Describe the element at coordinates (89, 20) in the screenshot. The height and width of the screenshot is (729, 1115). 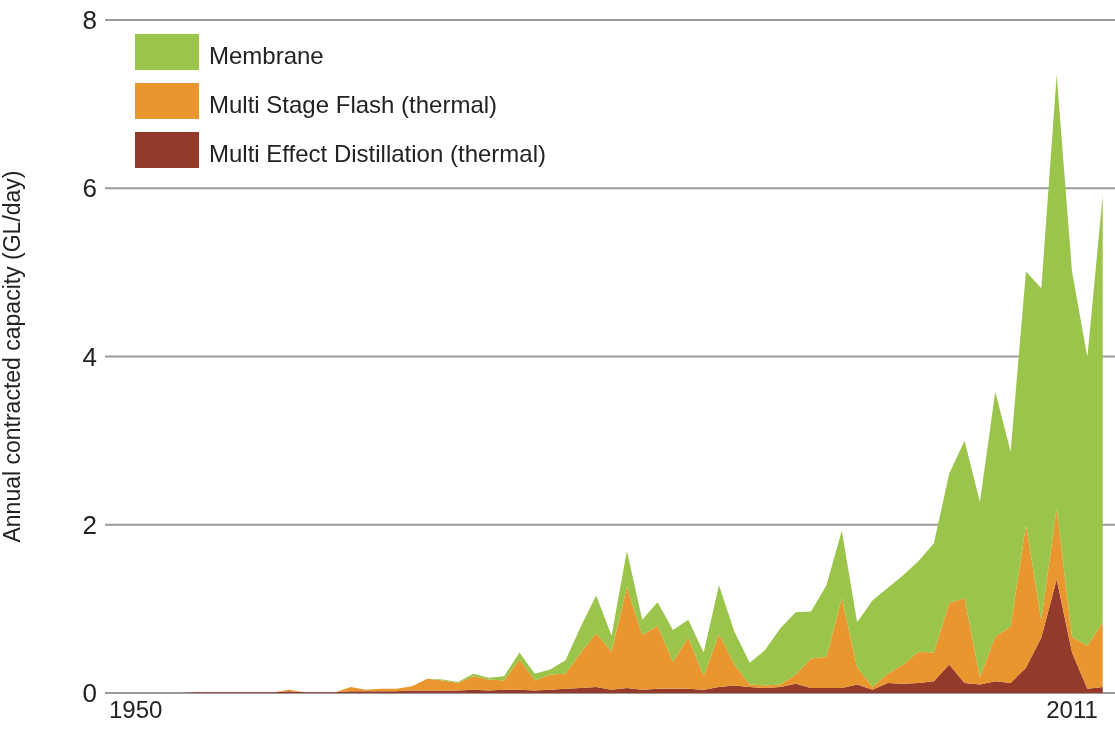
I see `y-tick-label: 8` at that location.